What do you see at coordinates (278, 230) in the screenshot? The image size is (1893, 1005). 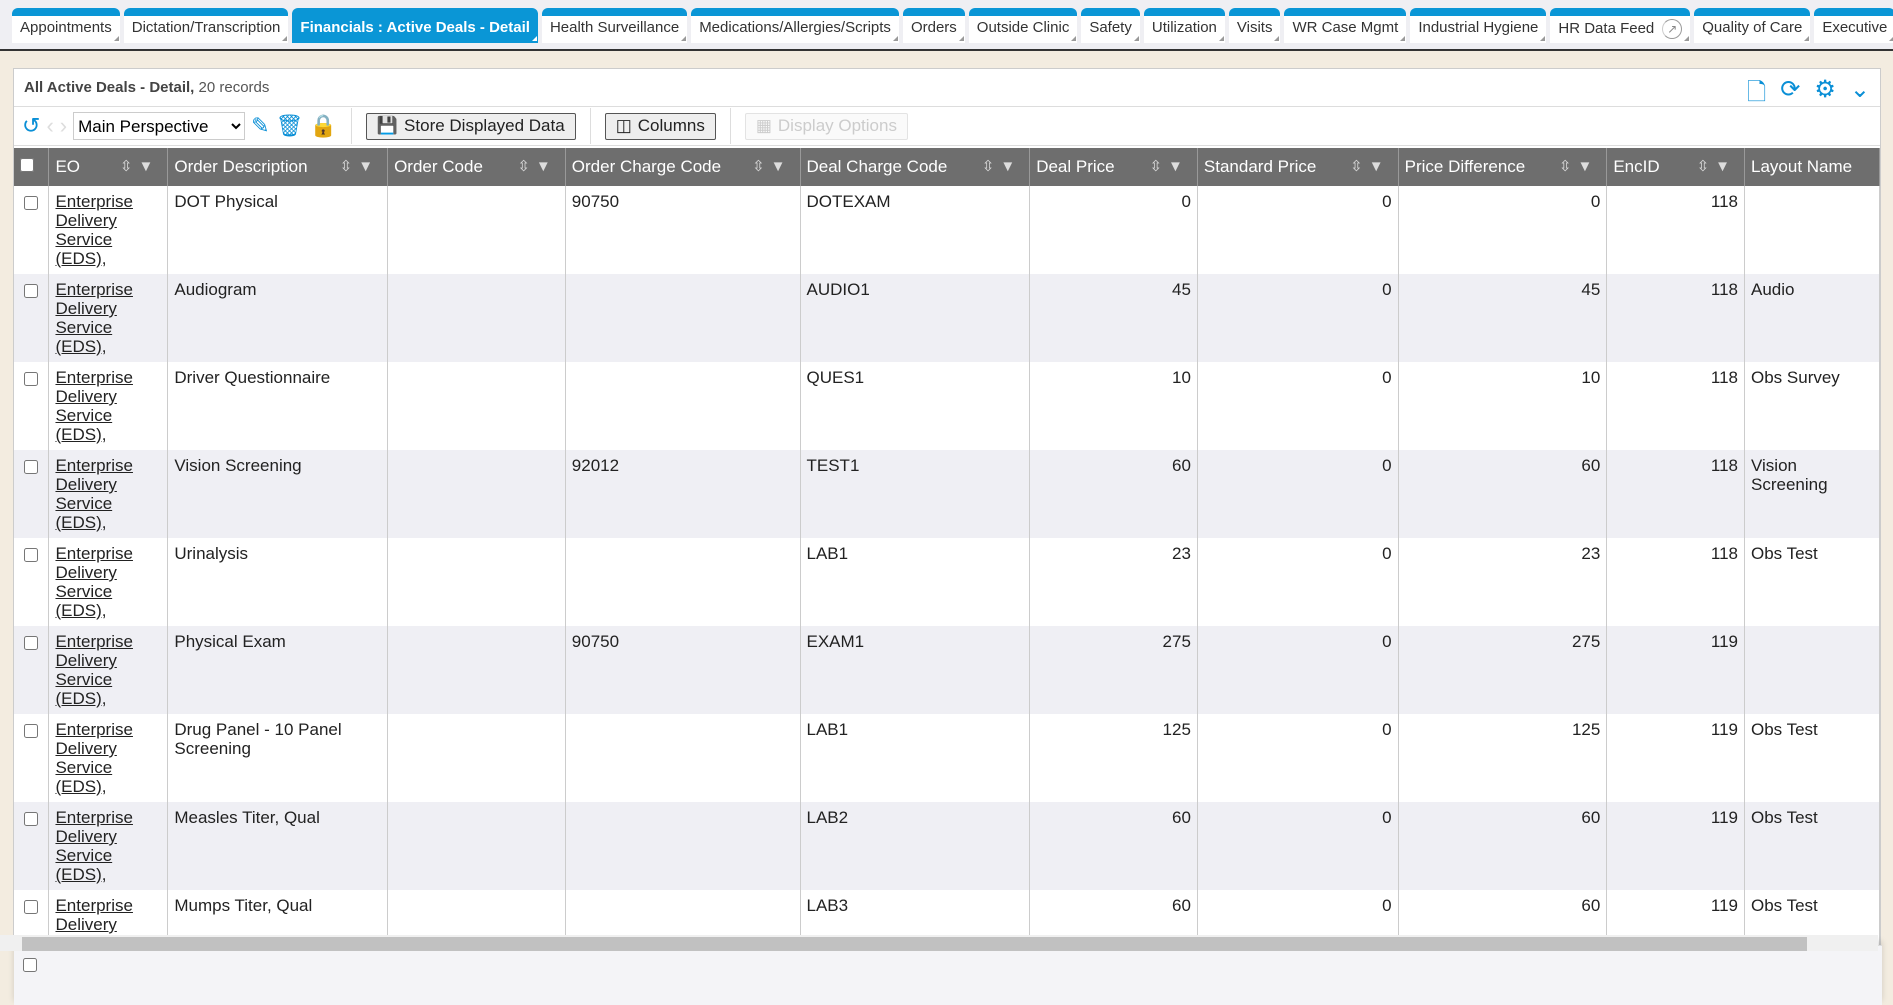 I see `cell: DOT Physical` at bounding box center [278, 230].